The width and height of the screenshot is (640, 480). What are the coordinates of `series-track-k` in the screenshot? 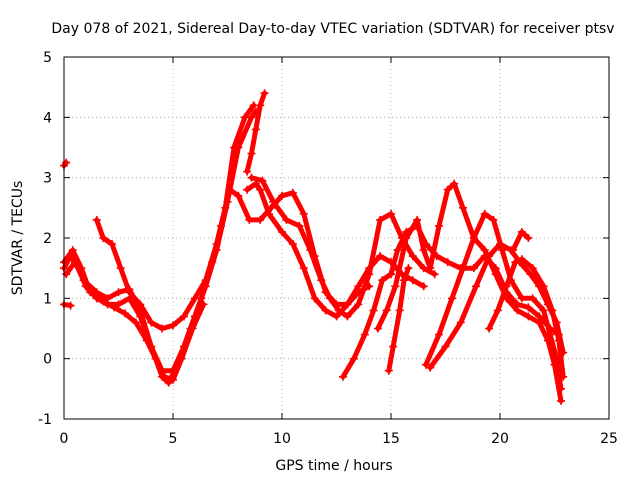 It's located at (493, 301).